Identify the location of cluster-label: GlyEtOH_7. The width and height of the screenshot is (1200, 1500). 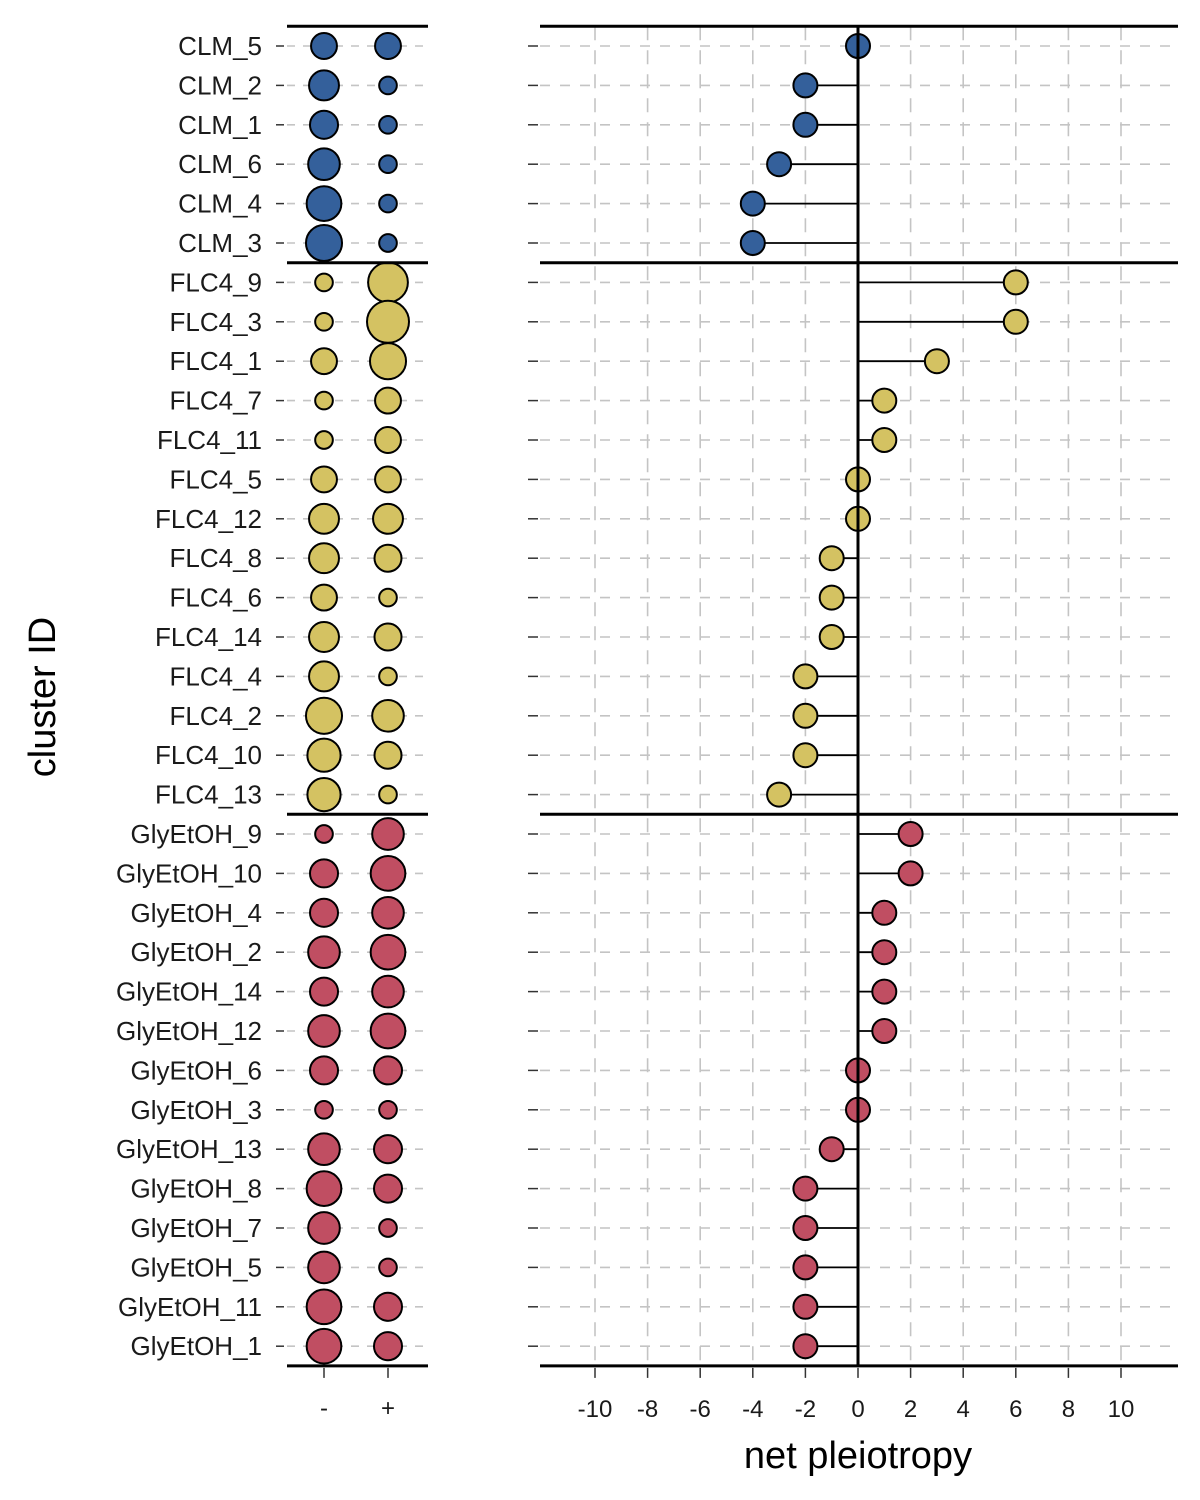
(197, 1228).